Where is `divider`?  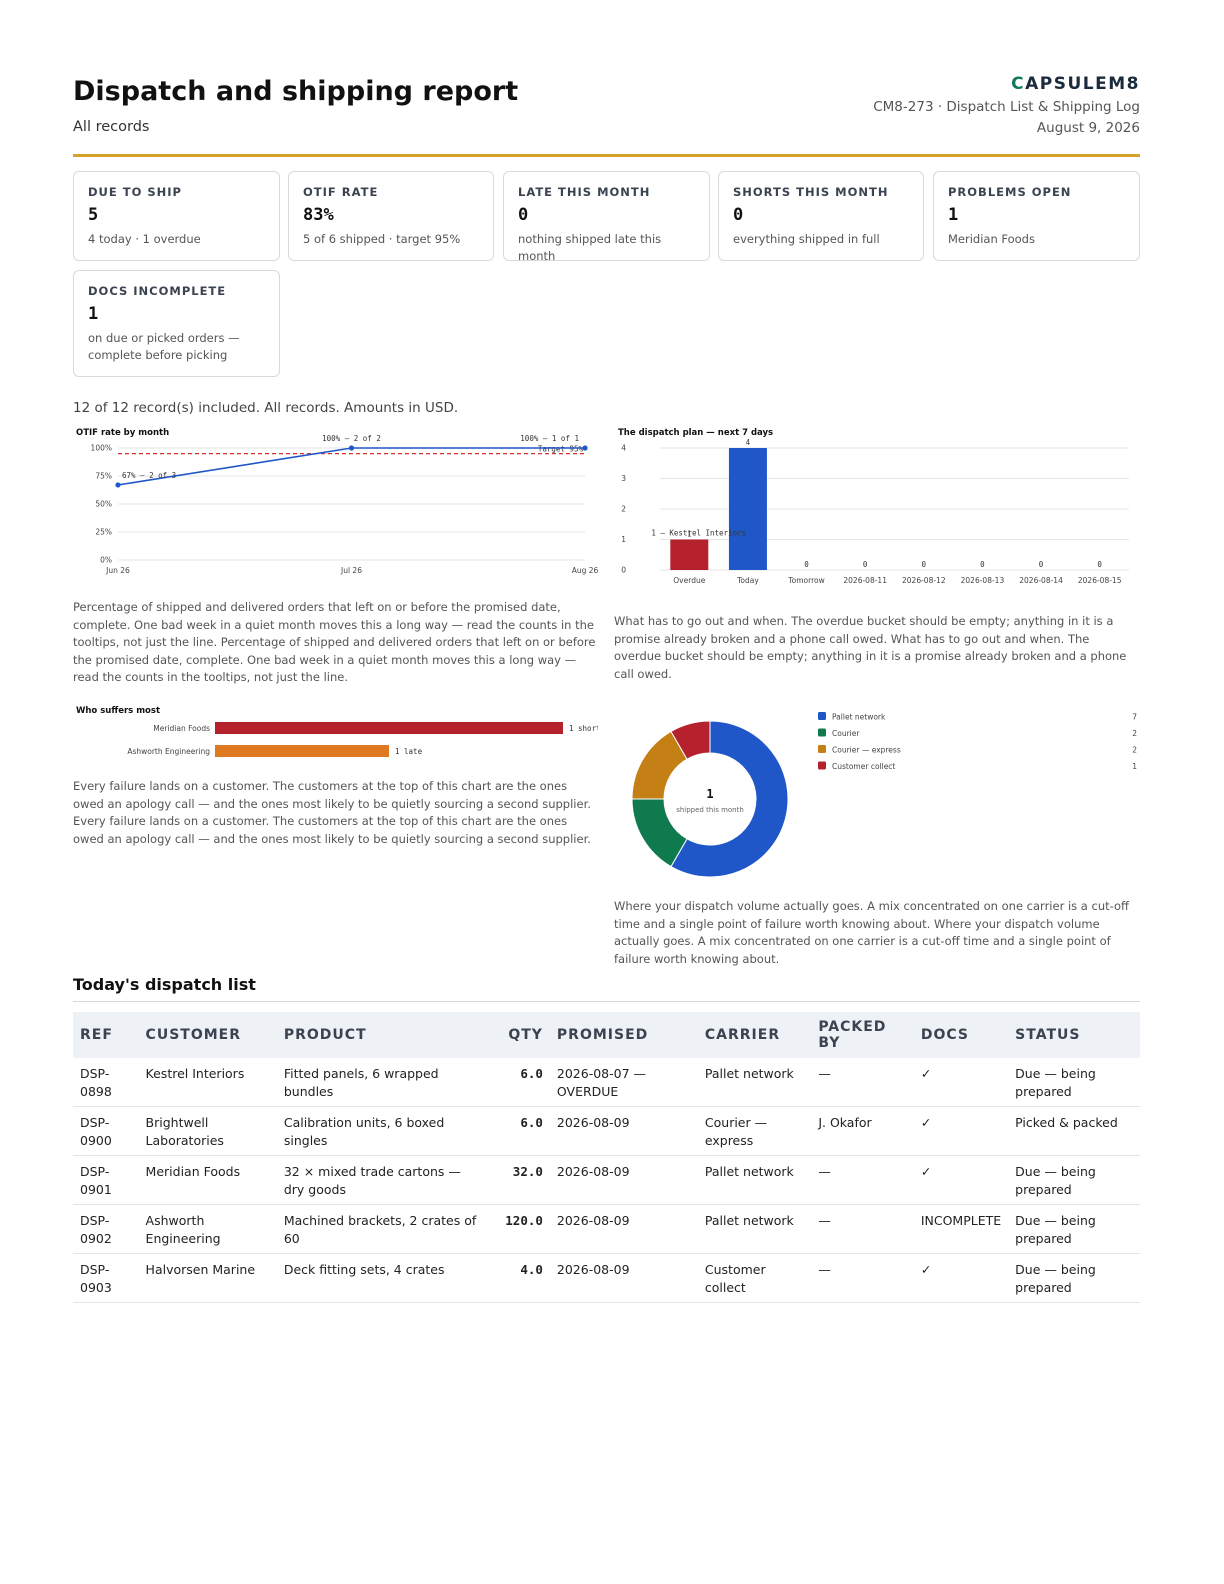 divider is located at coordinates (606, 1001).